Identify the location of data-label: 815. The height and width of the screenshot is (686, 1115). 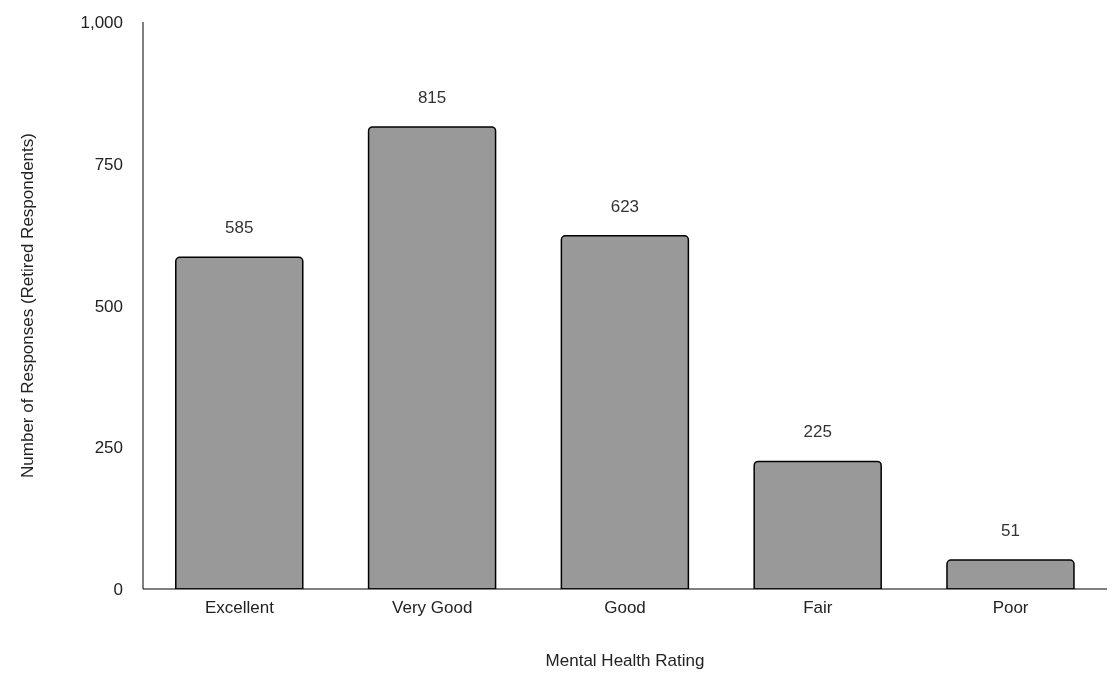
(432, 97).